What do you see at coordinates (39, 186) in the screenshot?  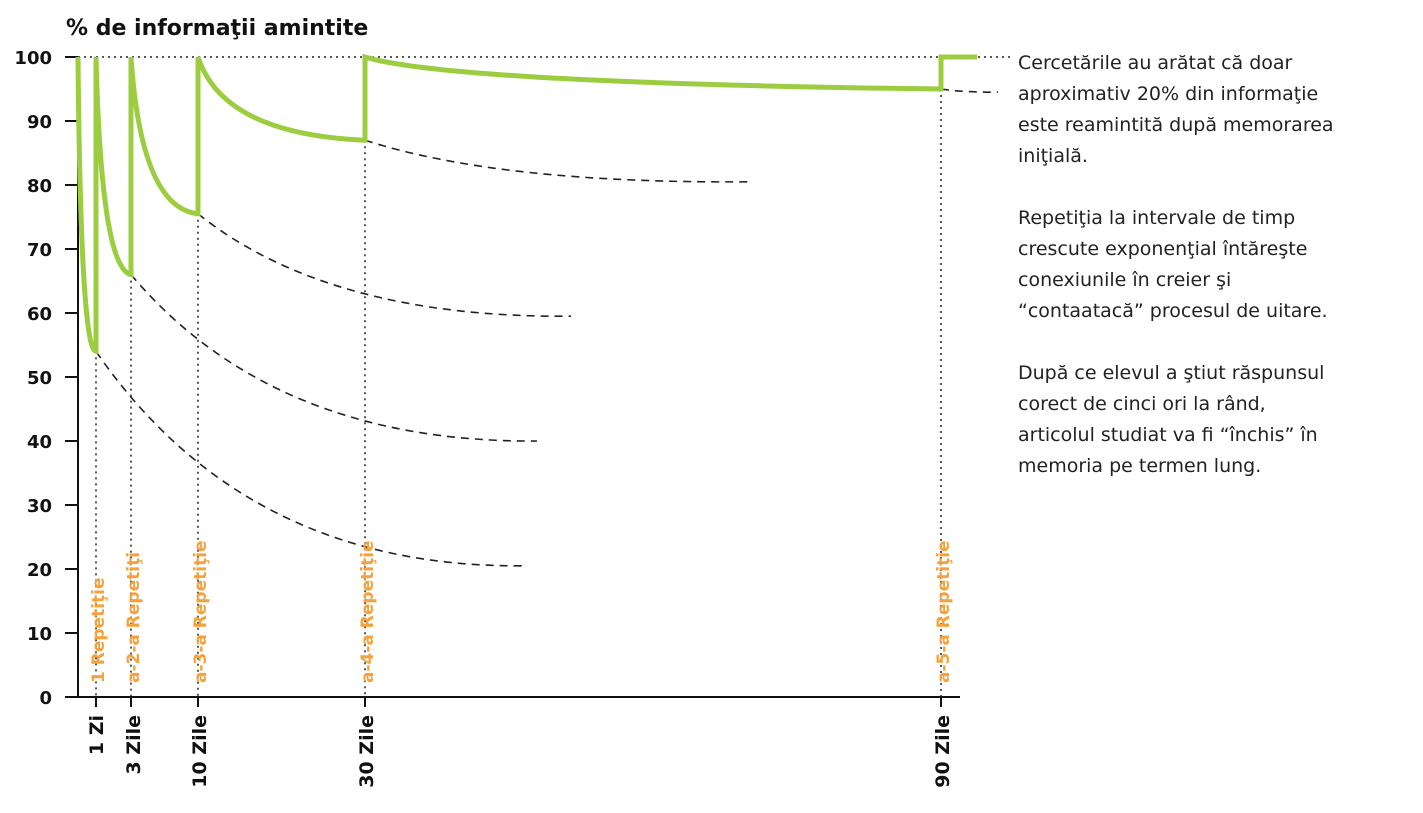 I see `y-tick-label: 80` at bounding box center [39, 186].